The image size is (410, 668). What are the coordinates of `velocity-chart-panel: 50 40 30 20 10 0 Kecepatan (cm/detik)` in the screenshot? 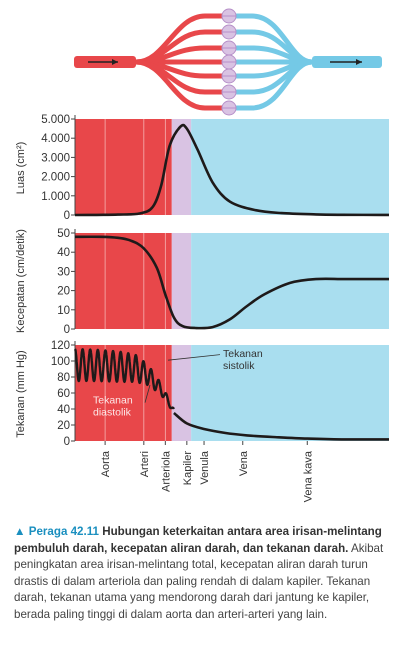 It's located at (202, 282).